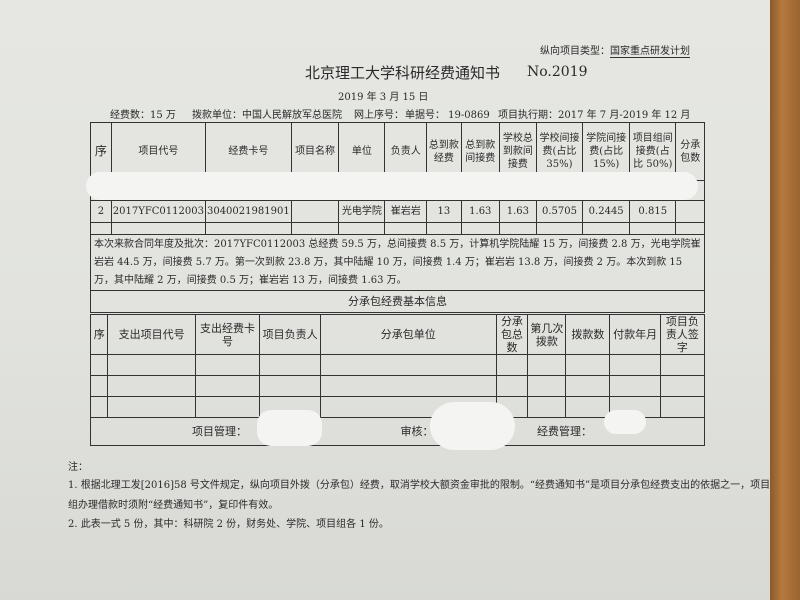  What do you see at coordinates (690, 151) in the screenshot?
I see `header-cell: 分承包数` at bounding box center [690, 151].